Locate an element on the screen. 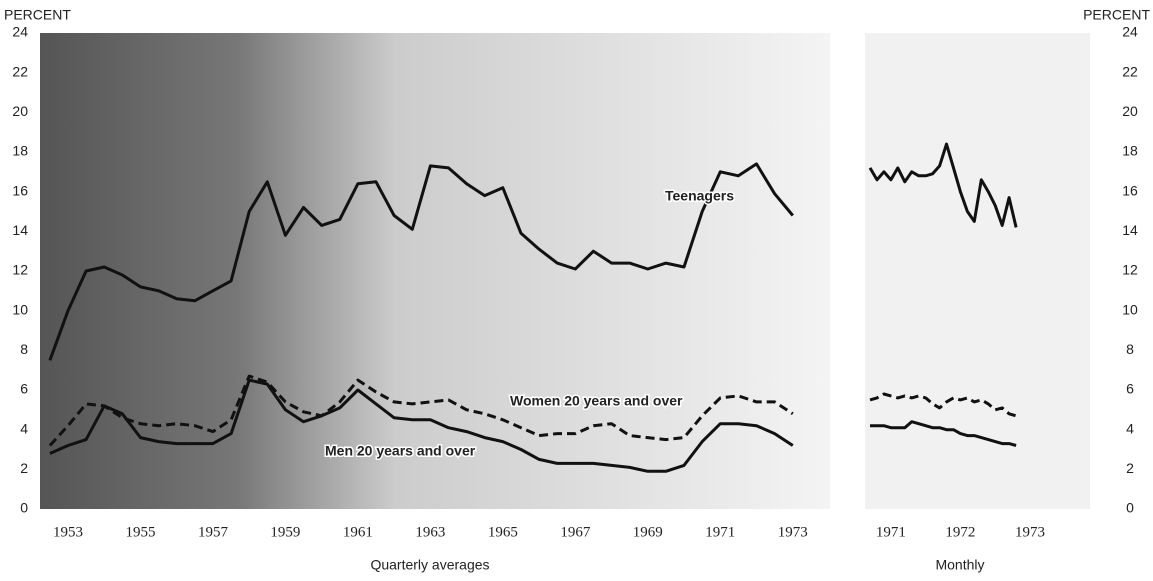 This screenshot has height=581, width=1153. x-tick-label: 1957 is located at coordinates (213, 532).